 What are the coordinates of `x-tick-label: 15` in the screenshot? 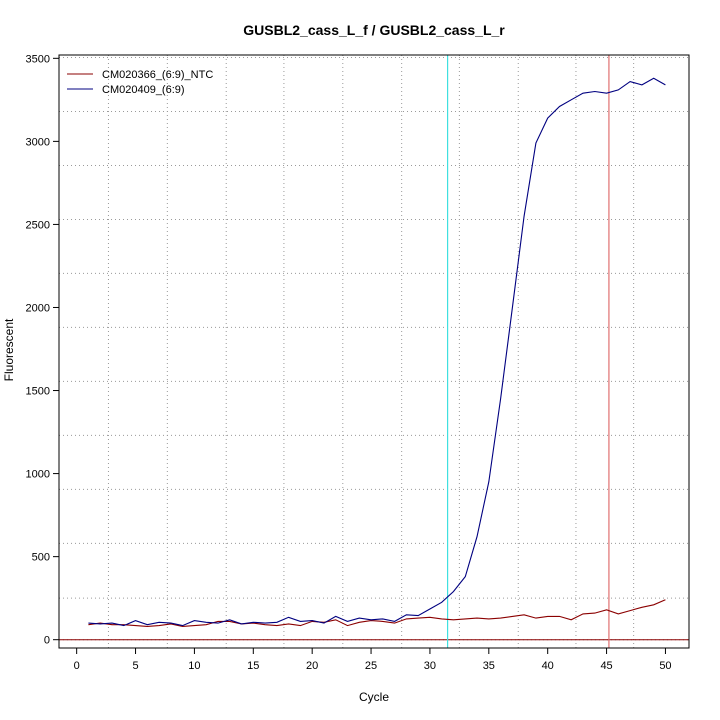 It's located at (253, 666).